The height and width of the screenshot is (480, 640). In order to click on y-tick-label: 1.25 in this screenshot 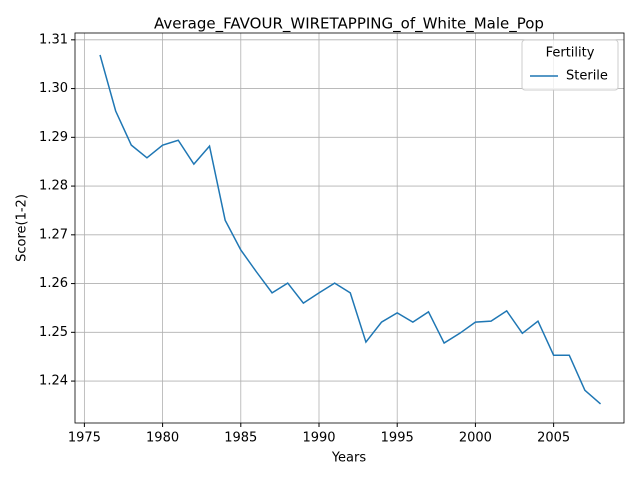, I will do `click(53, 332)`.